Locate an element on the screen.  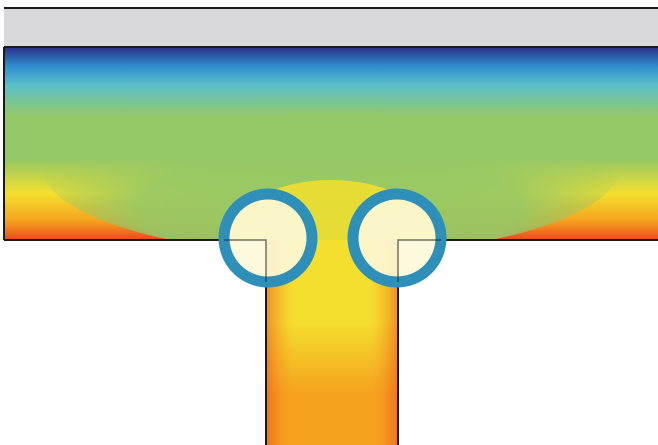
right-corner-marker is located at coordinates (397, 238).